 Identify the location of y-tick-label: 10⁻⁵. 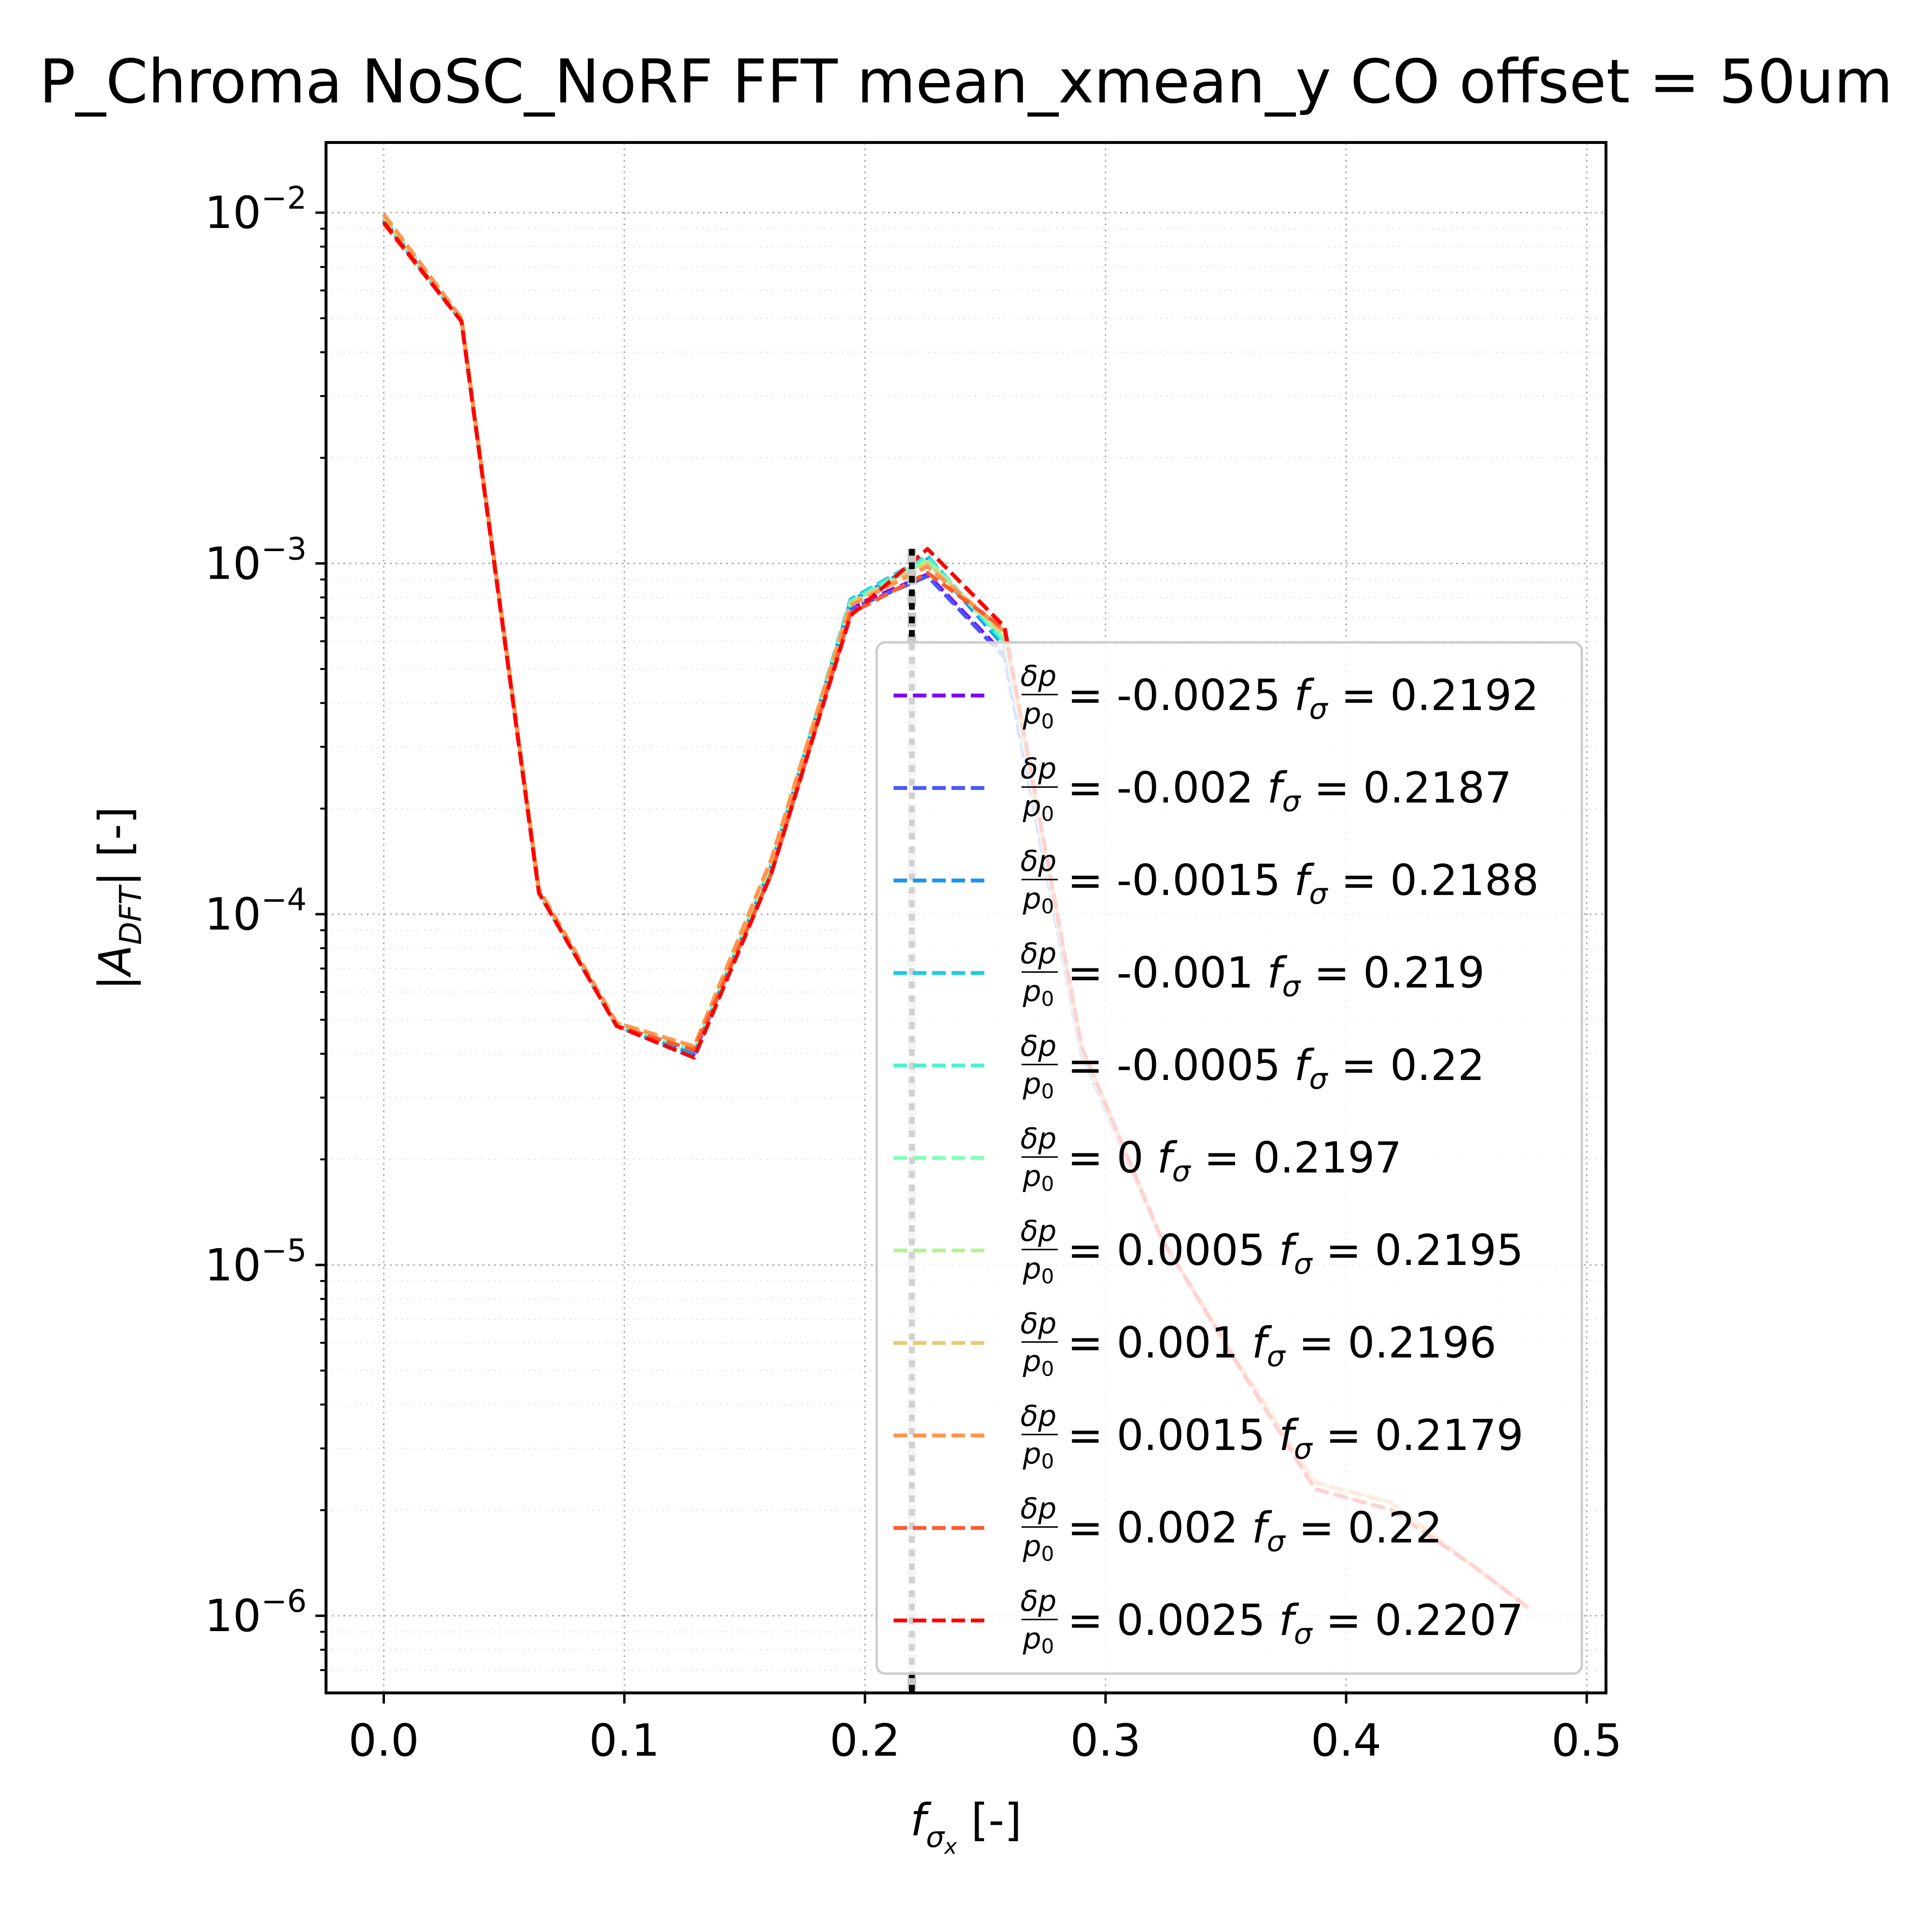
(256, 1262).